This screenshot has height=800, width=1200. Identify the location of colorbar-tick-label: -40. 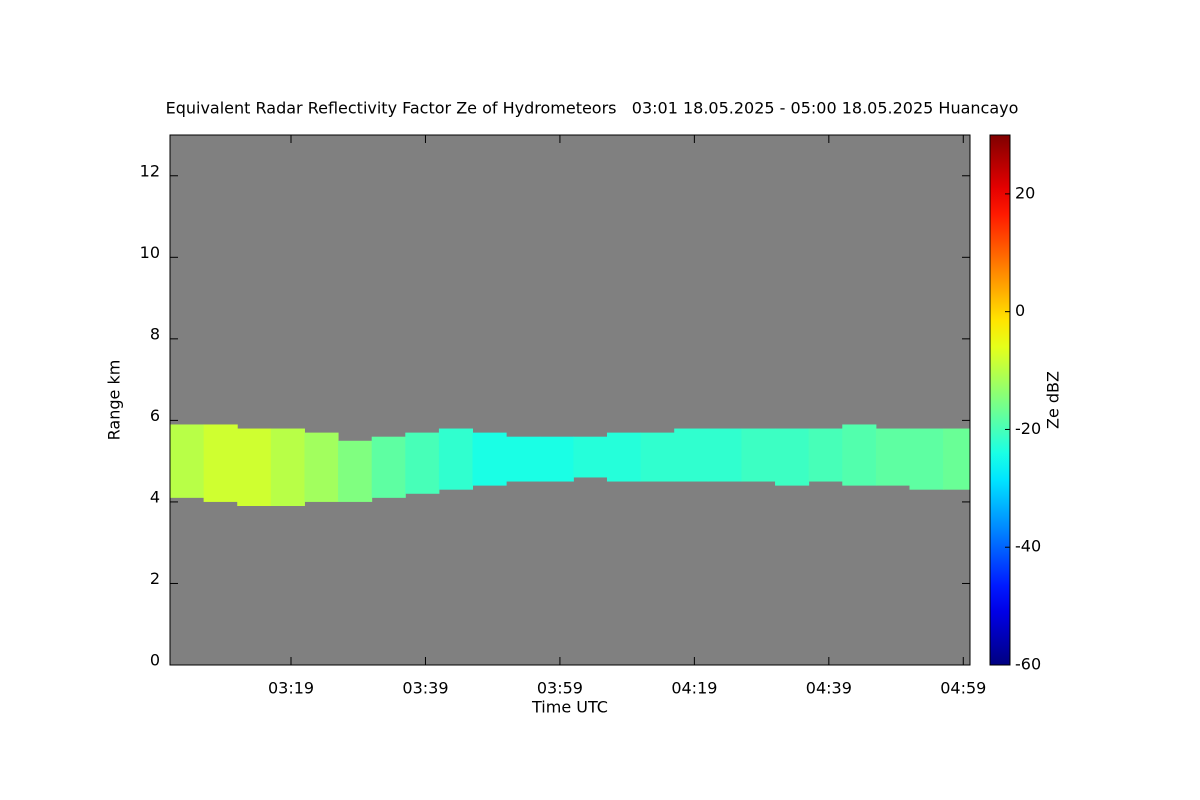
(1028, 546).